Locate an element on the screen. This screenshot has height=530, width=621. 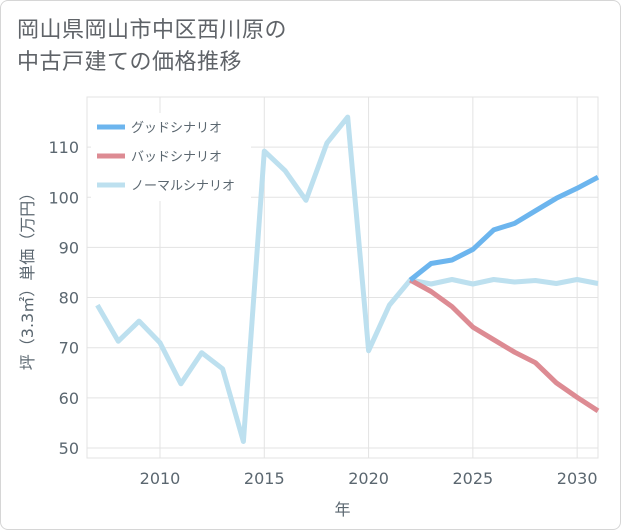
y-axis-title: 坪（3.3㎡）単価（万円） is located at coordinates (27, 277).